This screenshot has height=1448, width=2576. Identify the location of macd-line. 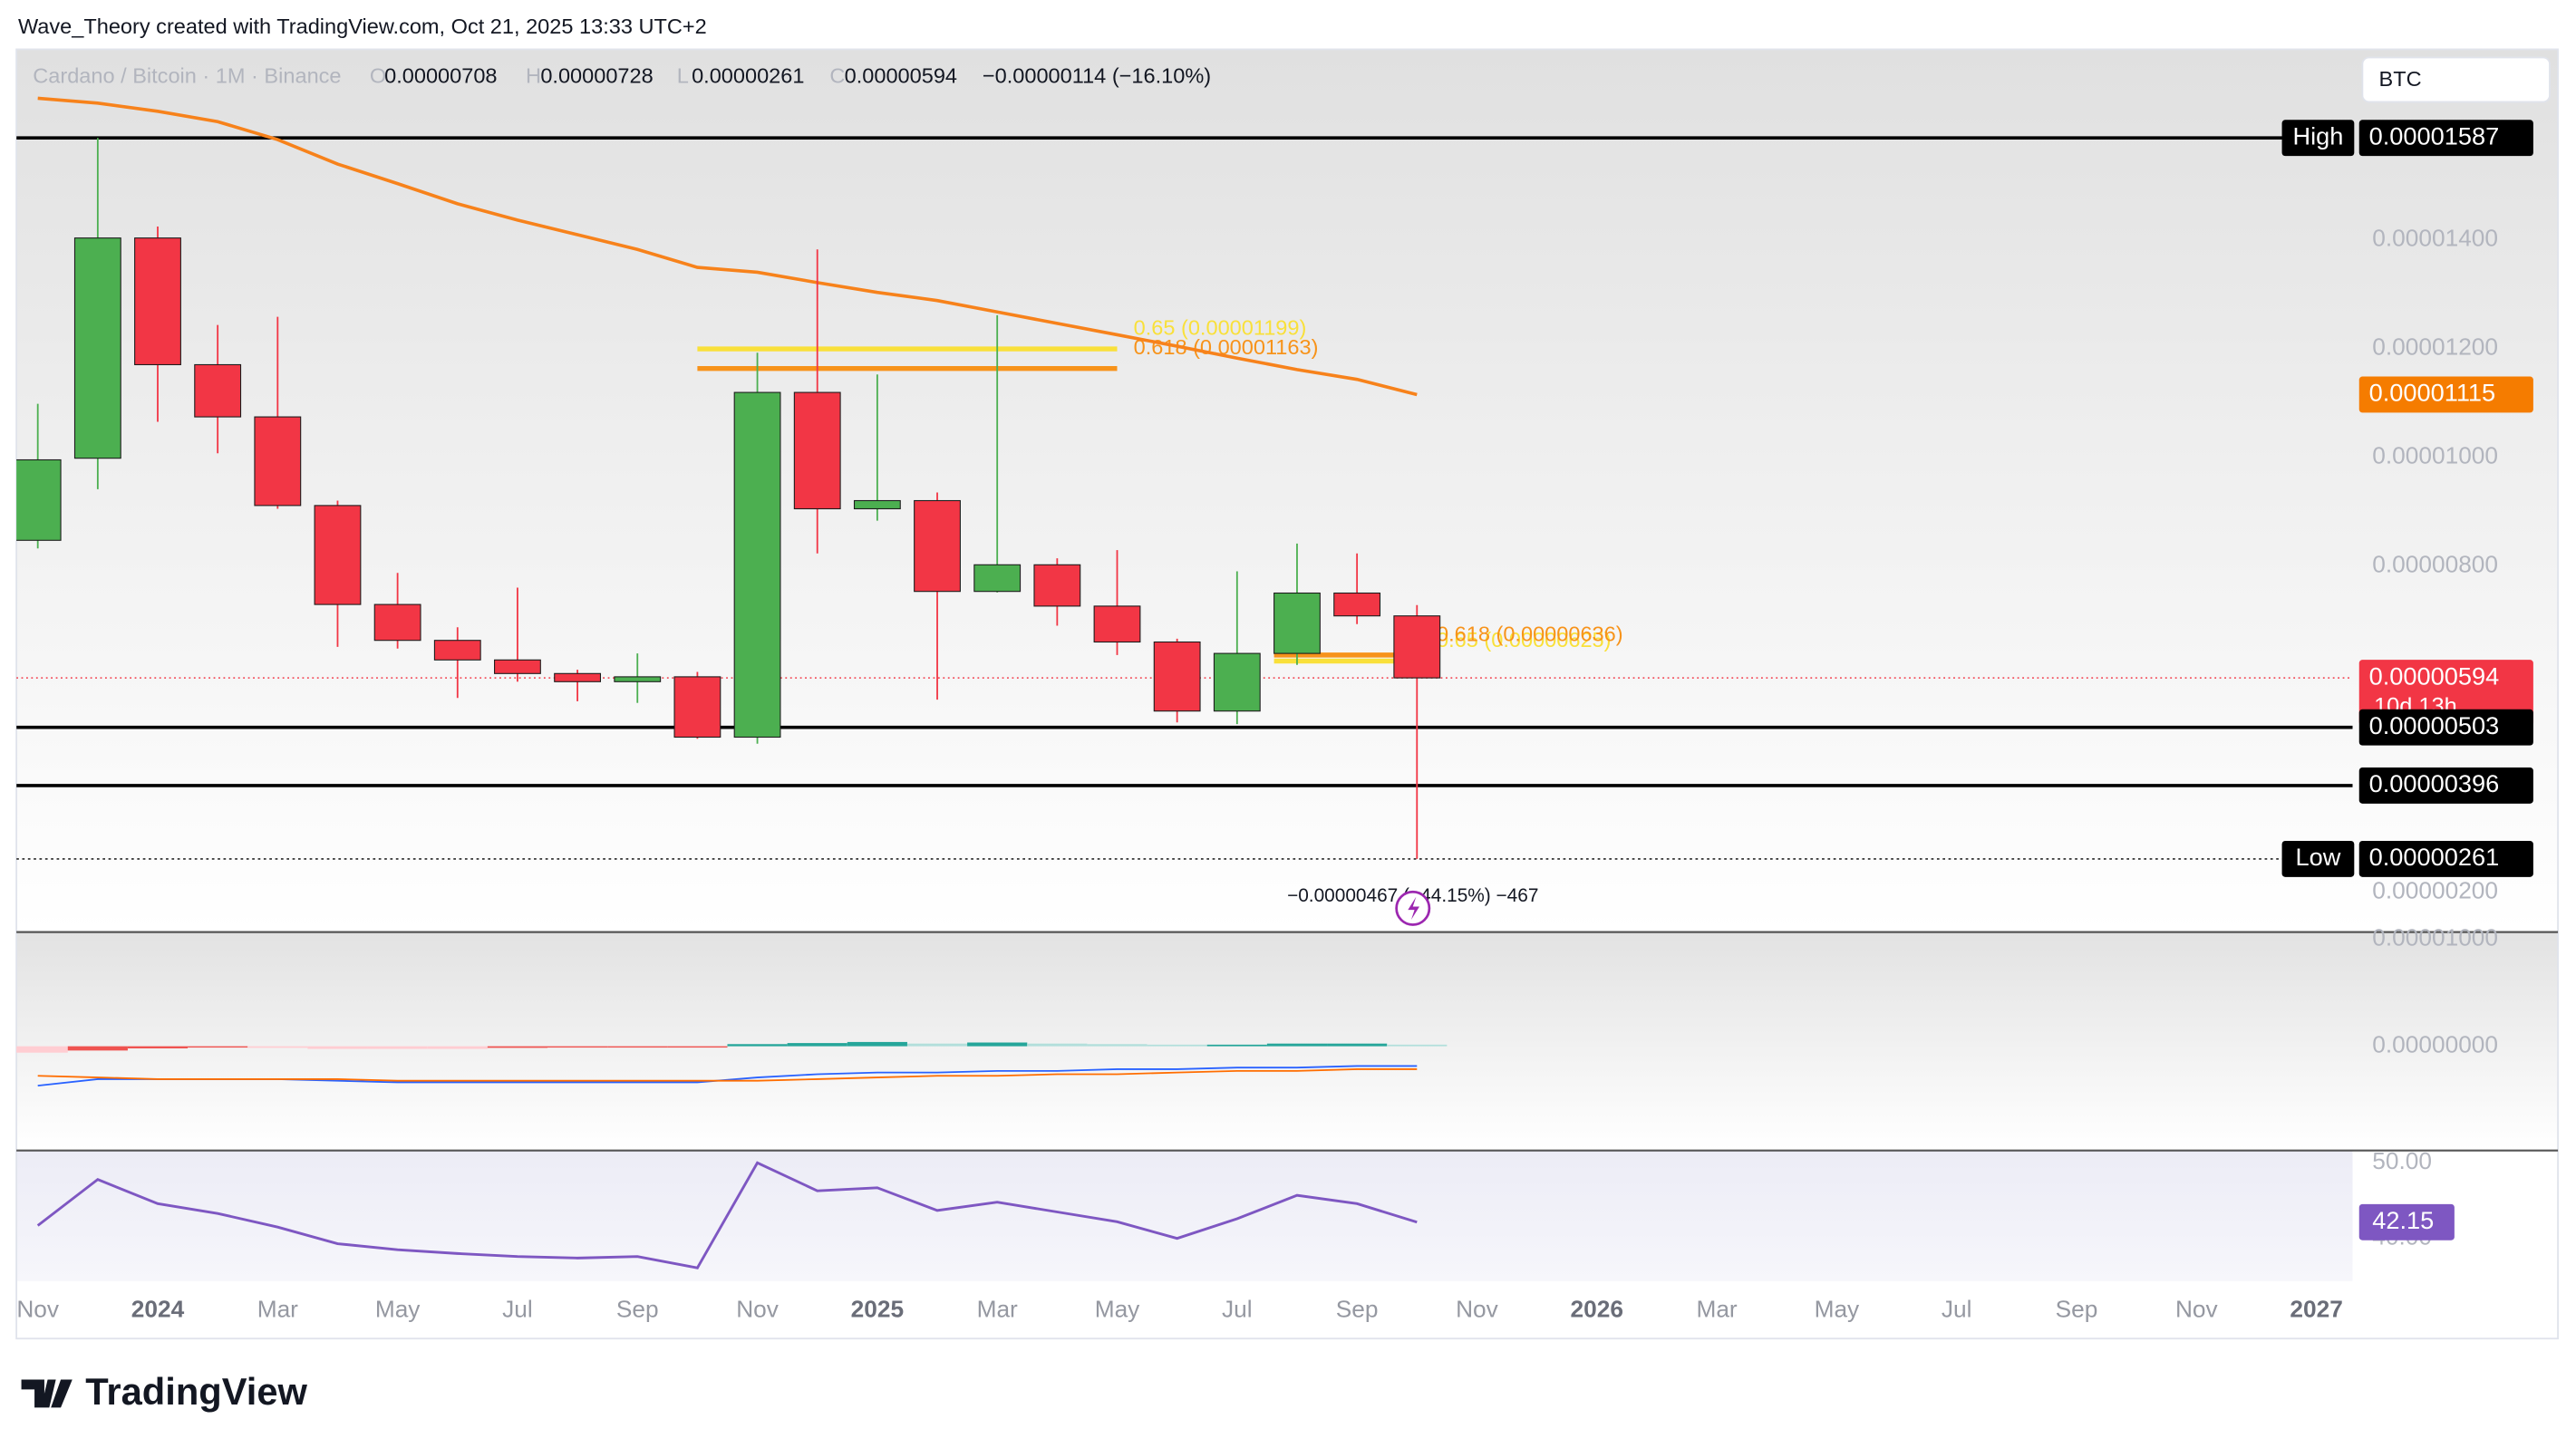
(727, 1075).